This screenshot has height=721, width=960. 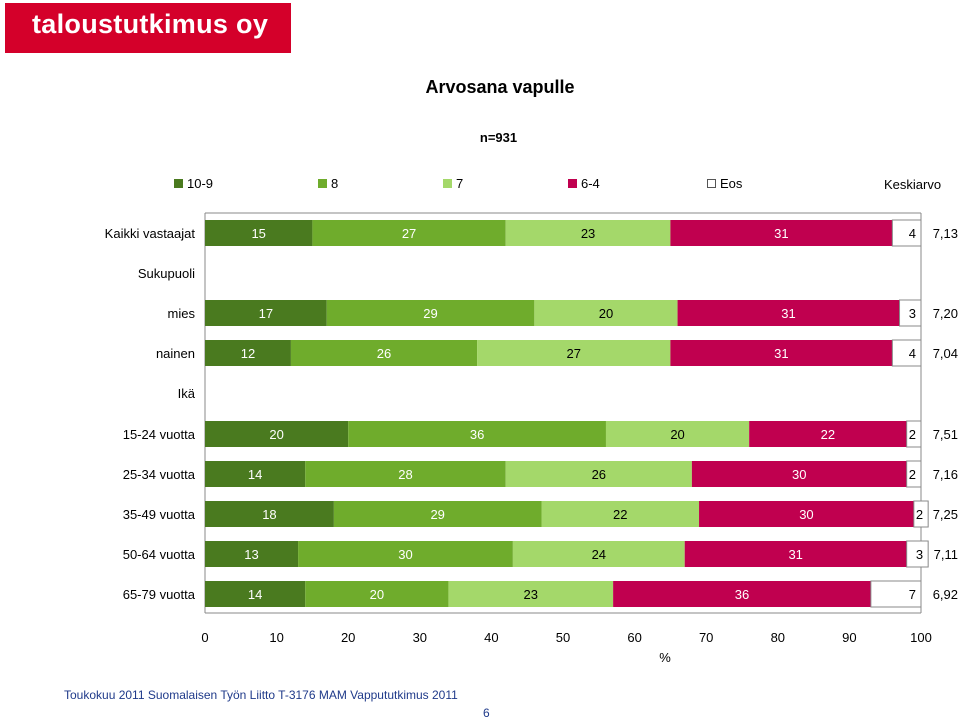 I want to click on legend-item-8: 8, so click(x=328, y=183).